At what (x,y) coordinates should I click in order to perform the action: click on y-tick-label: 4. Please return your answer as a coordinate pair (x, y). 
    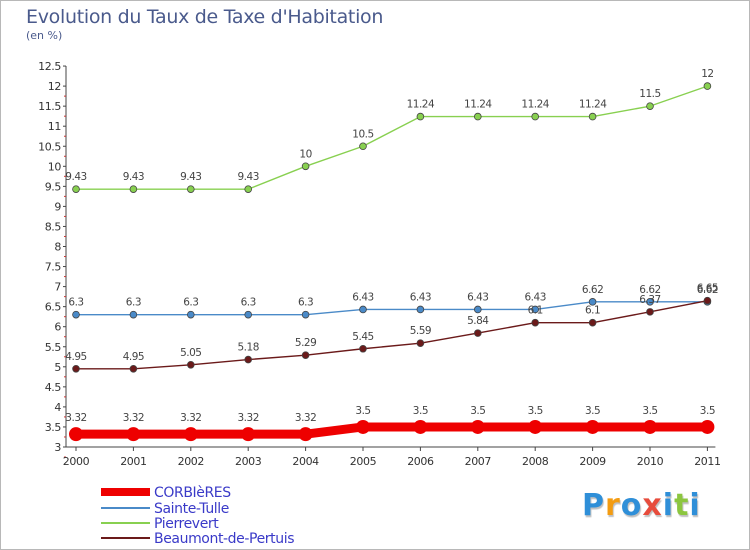
    Looking at the image, I should click on (57, 407).